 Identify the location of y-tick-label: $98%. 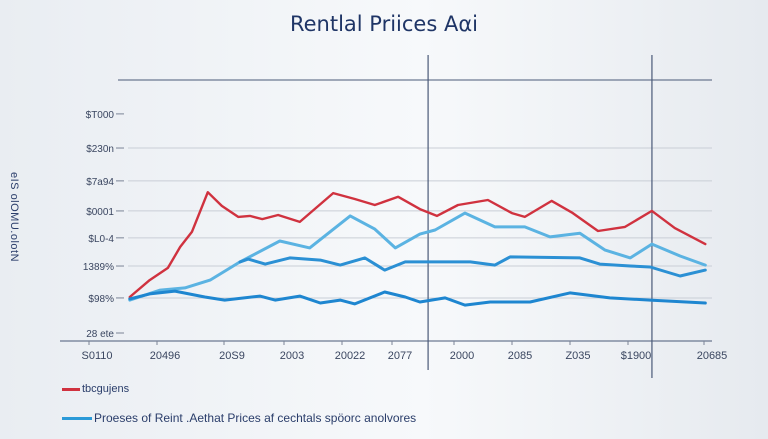
(101, 299).